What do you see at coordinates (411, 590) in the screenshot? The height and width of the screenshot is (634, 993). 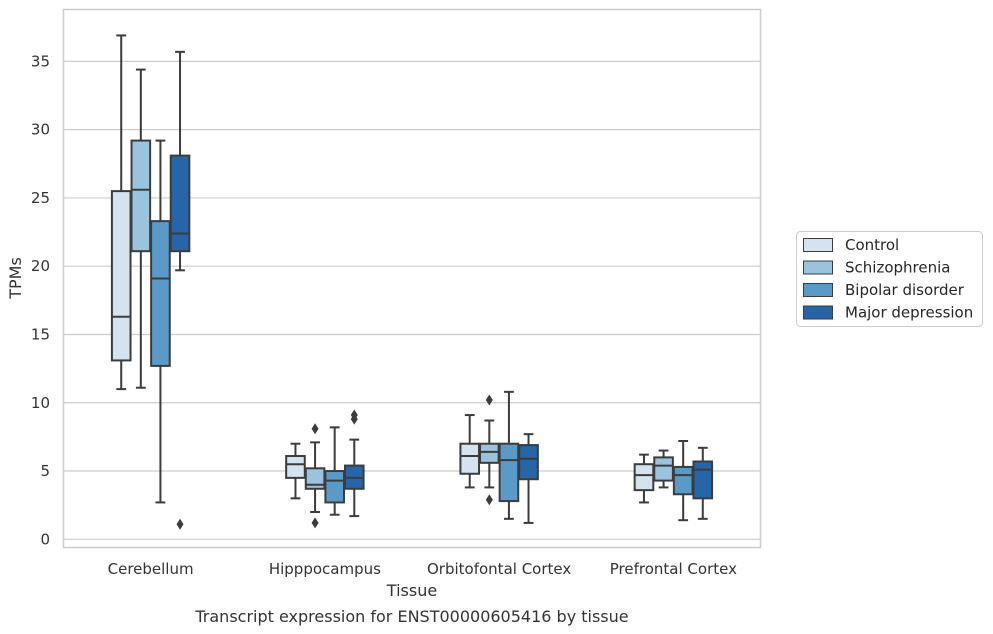 I see `x-axis-title: Tissue` at bounding box center [411, 590].